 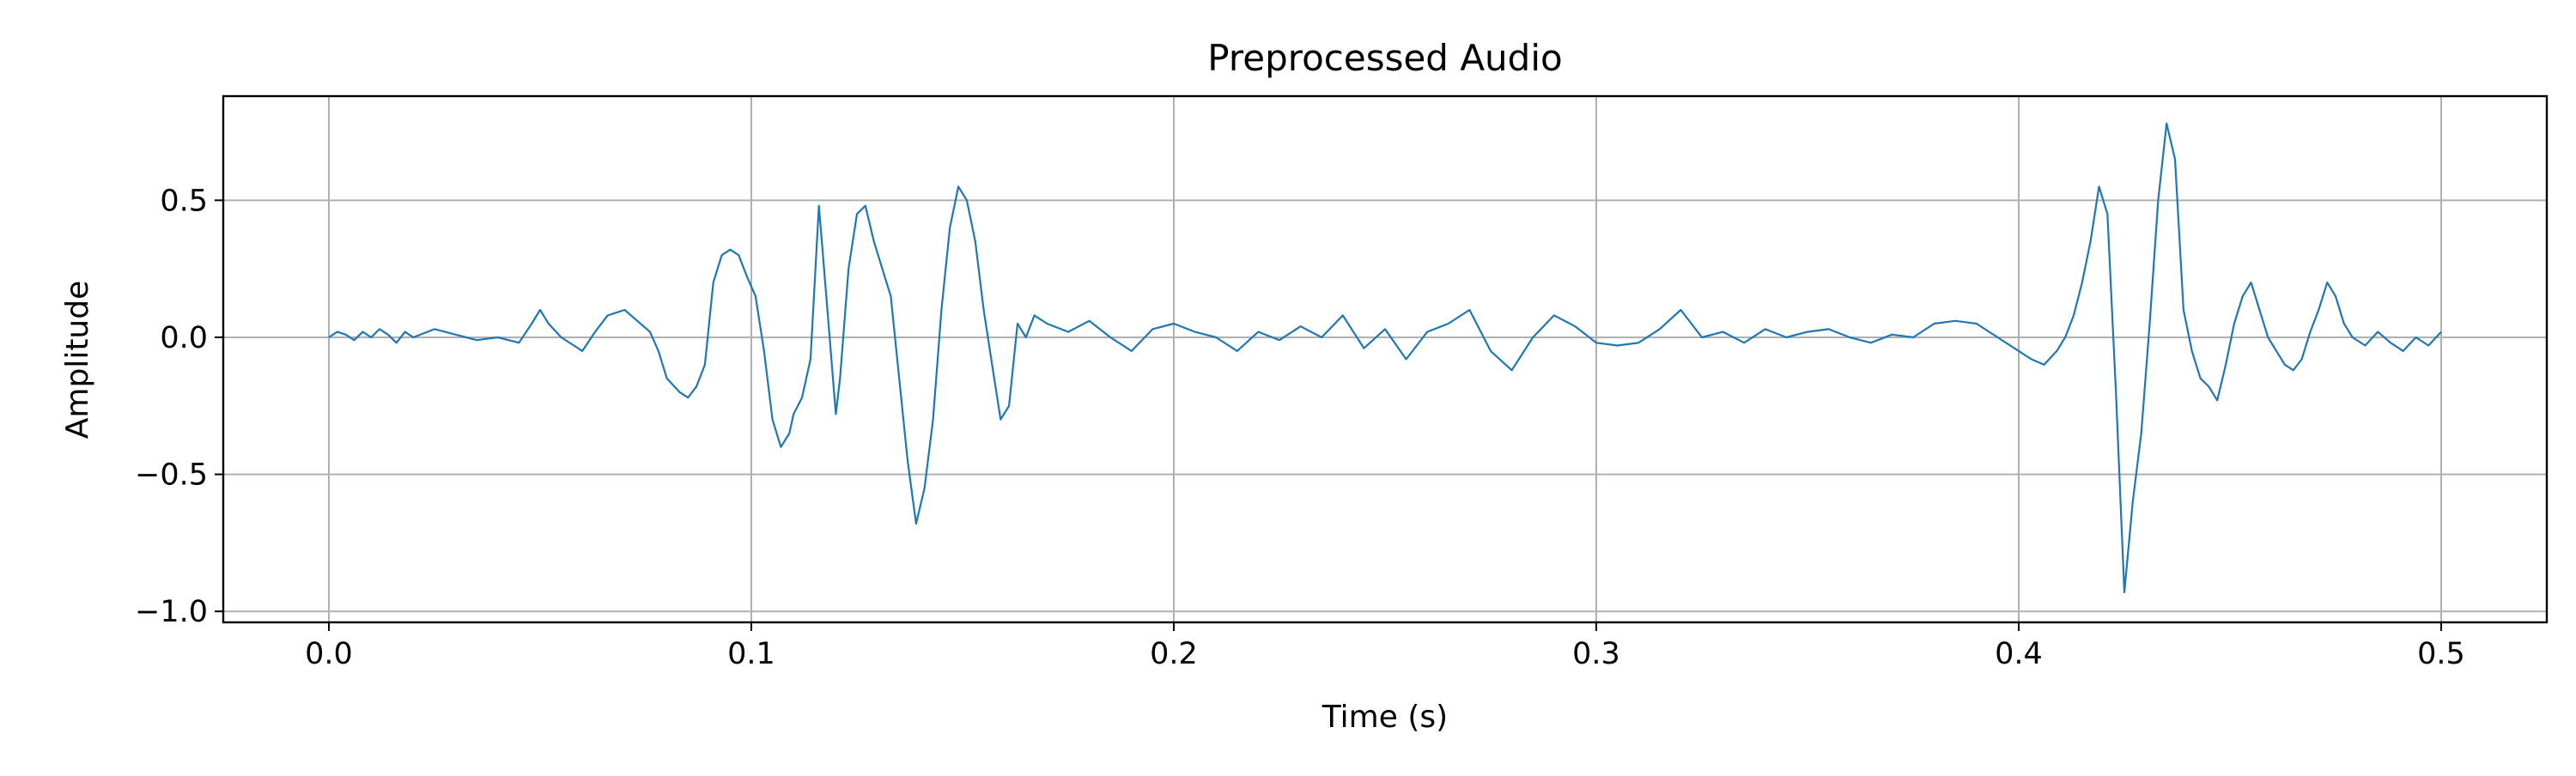 I want to click on y-tick-label: −0.5, so click(x=171, y=476).